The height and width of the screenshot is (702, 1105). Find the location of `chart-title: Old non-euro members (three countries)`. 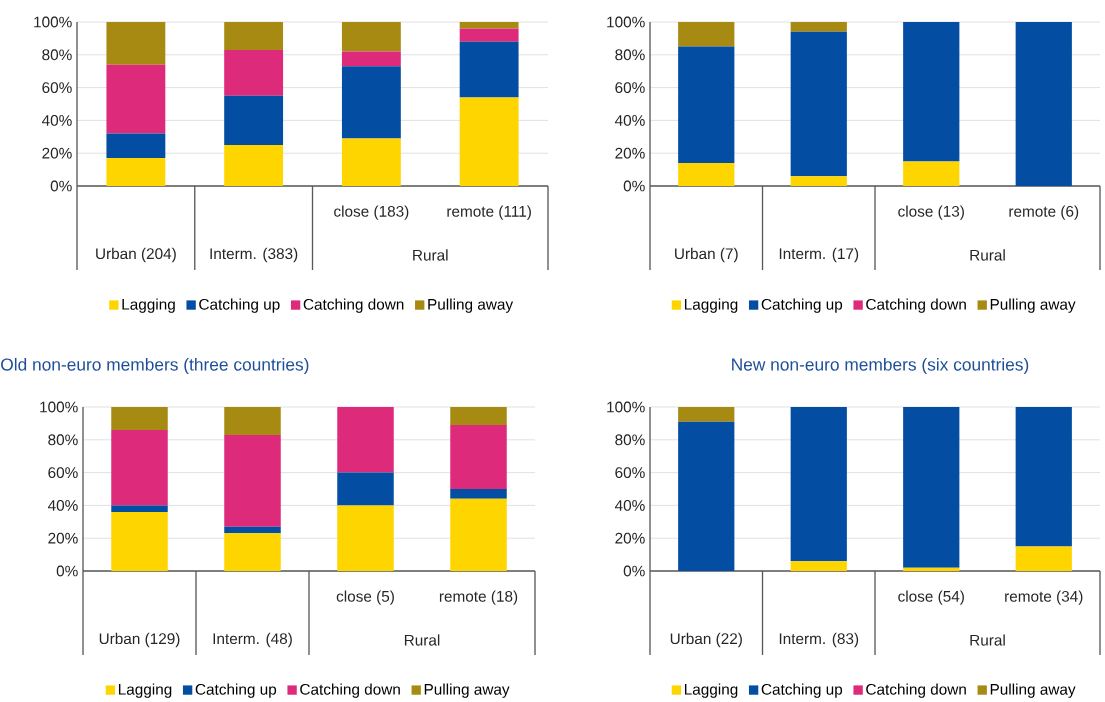

chart-title: Old non-euro members (three countries) is located at coordinates (155, 366).